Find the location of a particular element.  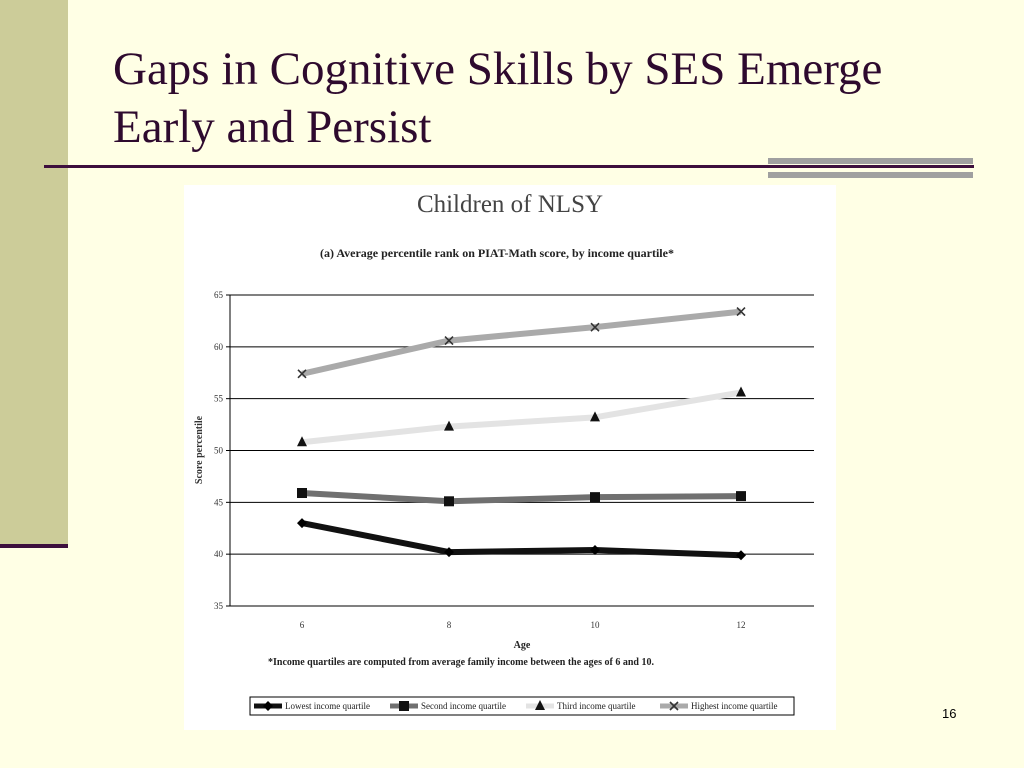

legend-item: Second income quartile is located at coordinates (448, 706).